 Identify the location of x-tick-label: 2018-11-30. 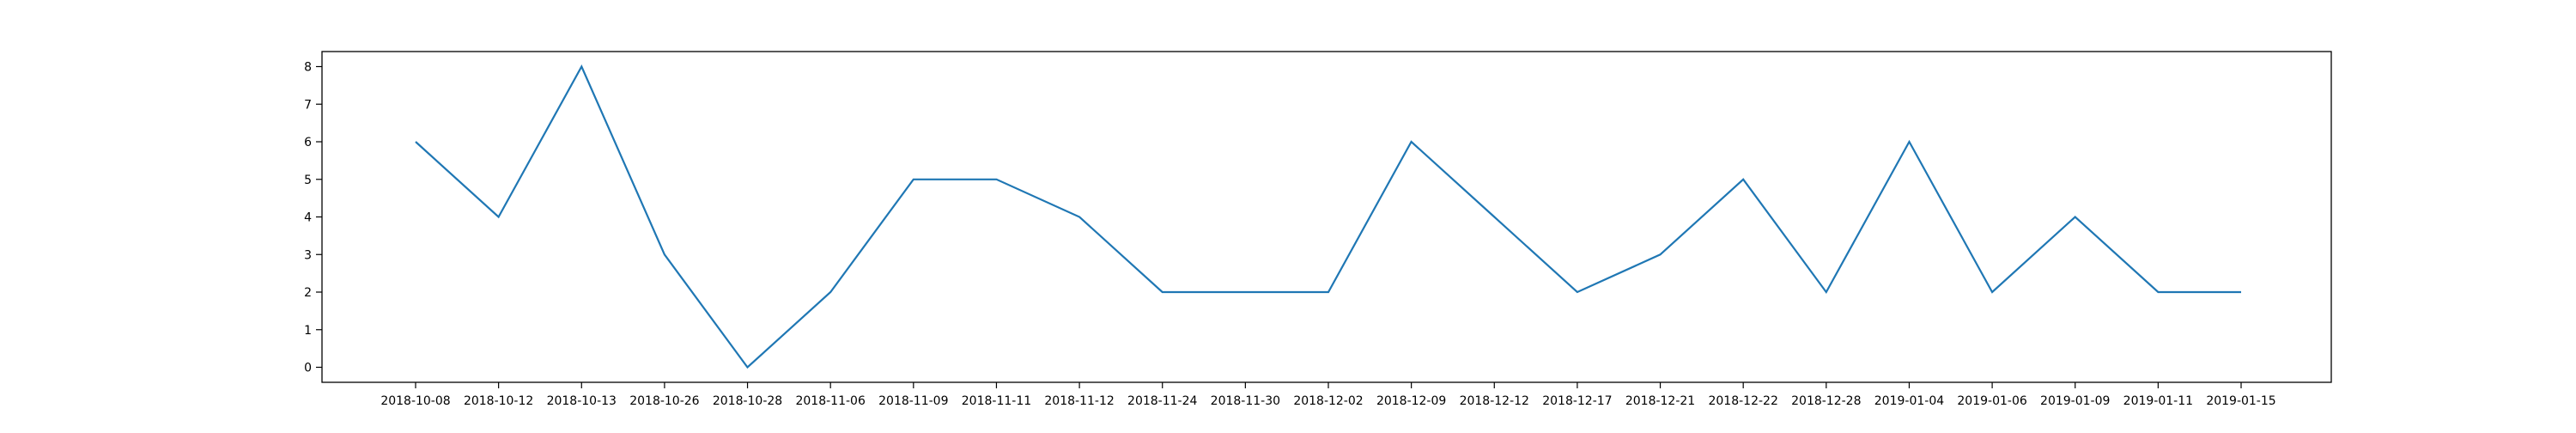
(1246, 401).